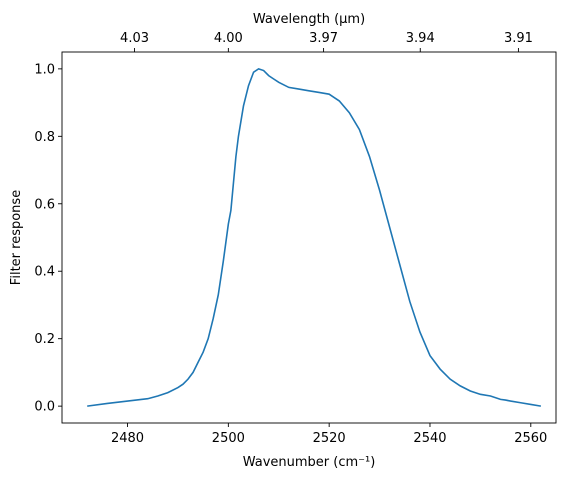 This screenshot has height=480, width=570. Describe the element at coordinates (44, 339) in the screenshot. I see `y-tick-label: 0.2` at that location.